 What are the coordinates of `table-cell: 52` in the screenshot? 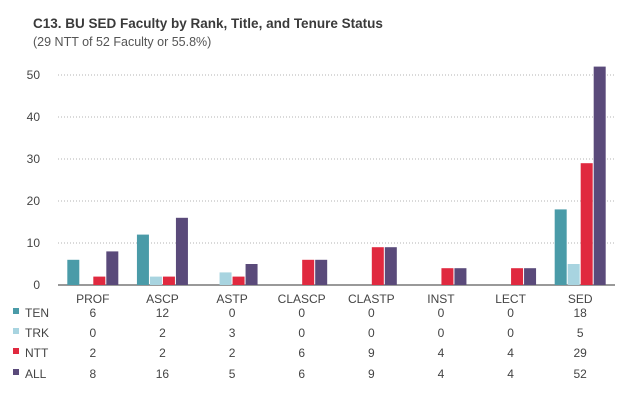 It's located at (581, 374).